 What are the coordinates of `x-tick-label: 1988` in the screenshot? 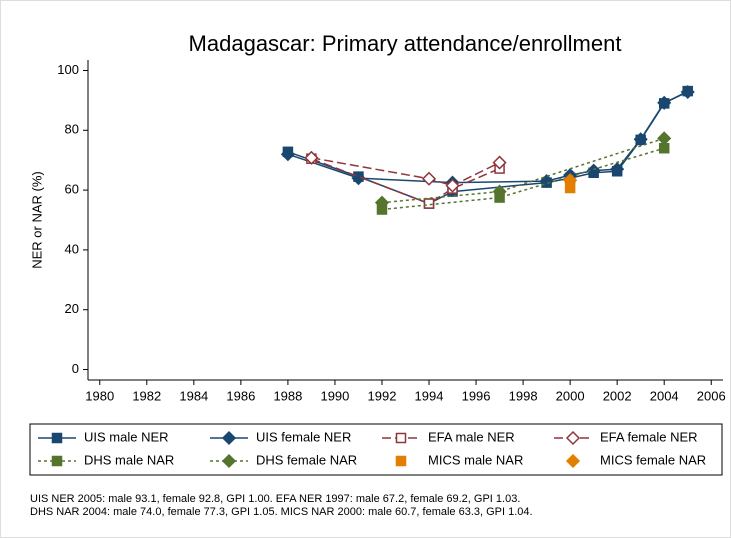 It's located at (287, 395).